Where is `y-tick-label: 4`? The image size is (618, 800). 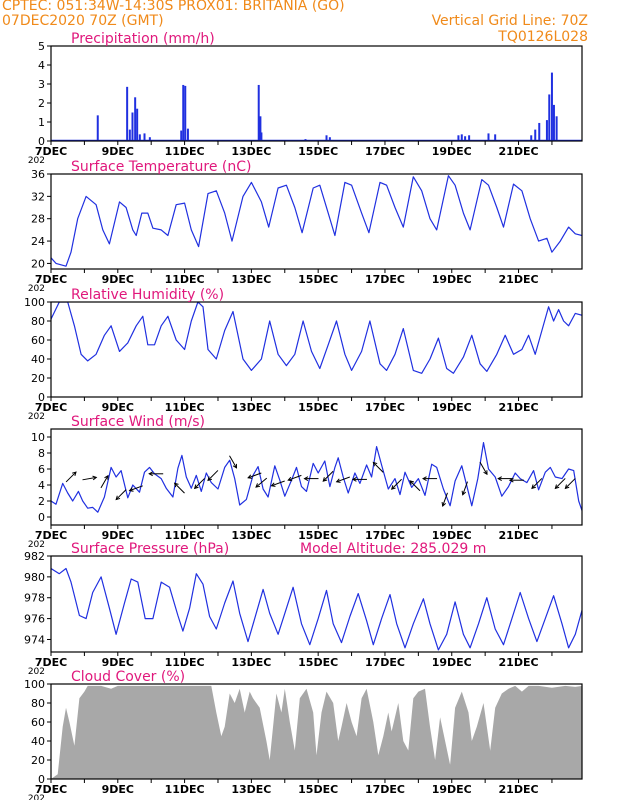 y-tick-label: 4 is located at coordinates (41, 485).